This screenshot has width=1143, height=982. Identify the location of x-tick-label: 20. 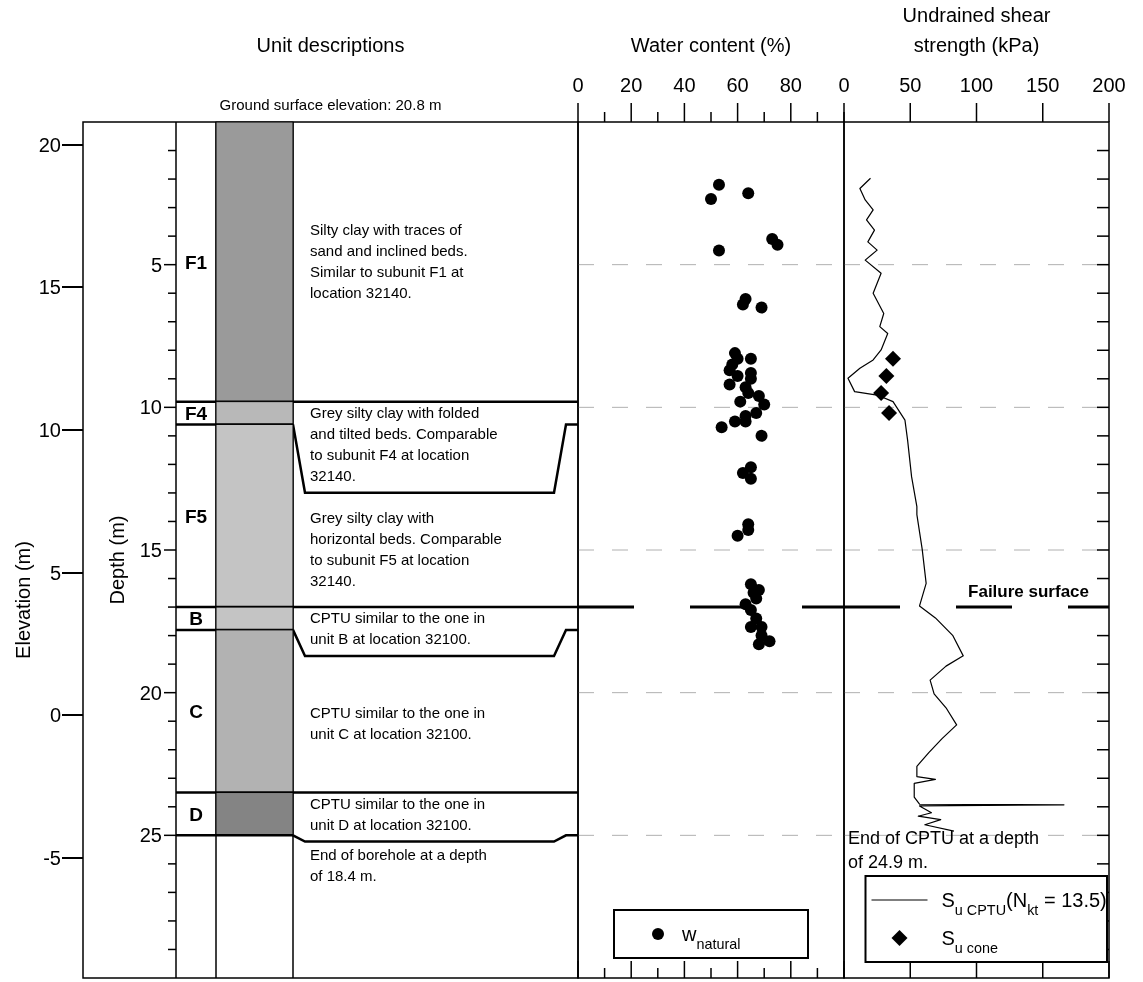
(631, 85).